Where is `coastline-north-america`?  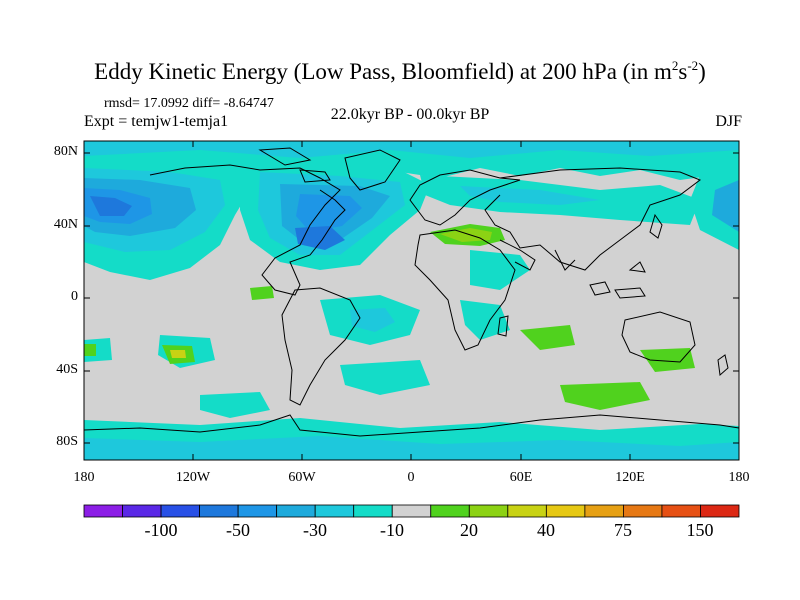
coastline-north-america is located at coordinates (247, 230).